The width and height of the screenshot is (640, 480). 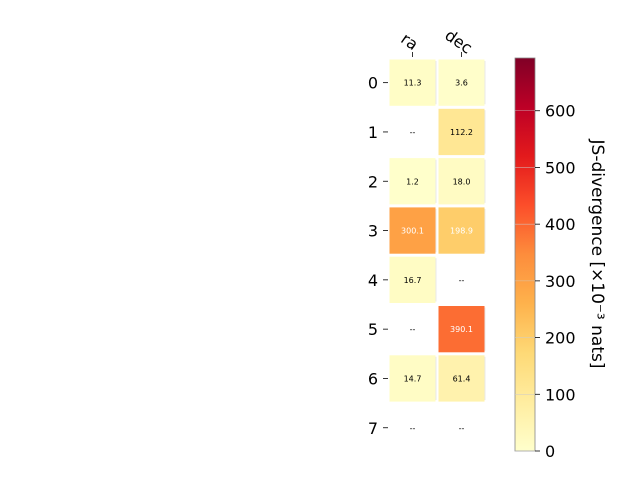 I want to click on cell-value-label: 390.1, so click(x=461, y=329).